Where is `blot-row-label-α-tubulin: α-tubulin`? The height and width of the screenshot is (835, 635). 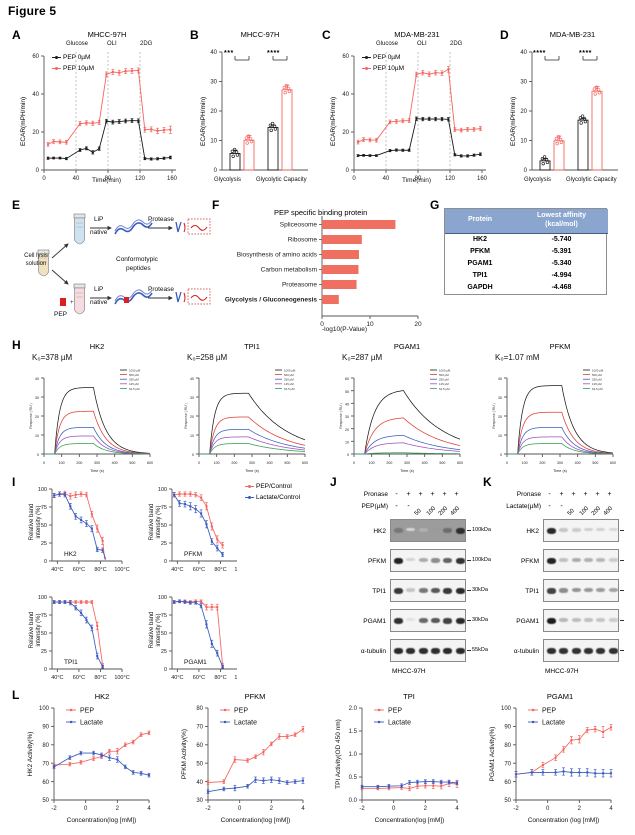
blot-row-label-α-tubulin: α-tubulin is located at coordinates (373, 651).